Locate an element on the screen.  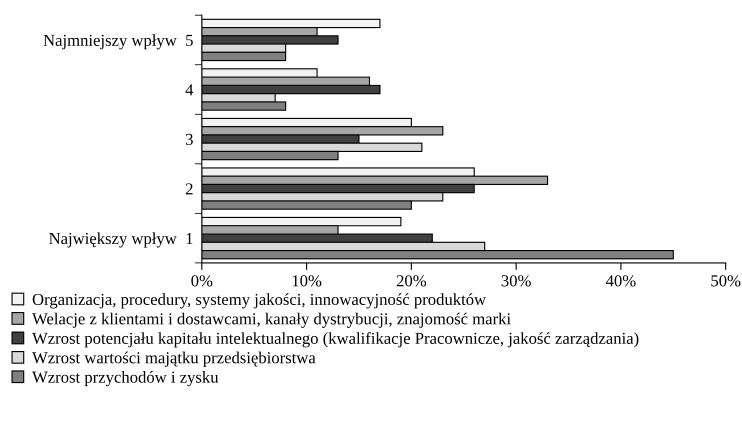
x-tick-label: 20% is located at coordinates (411, 280).